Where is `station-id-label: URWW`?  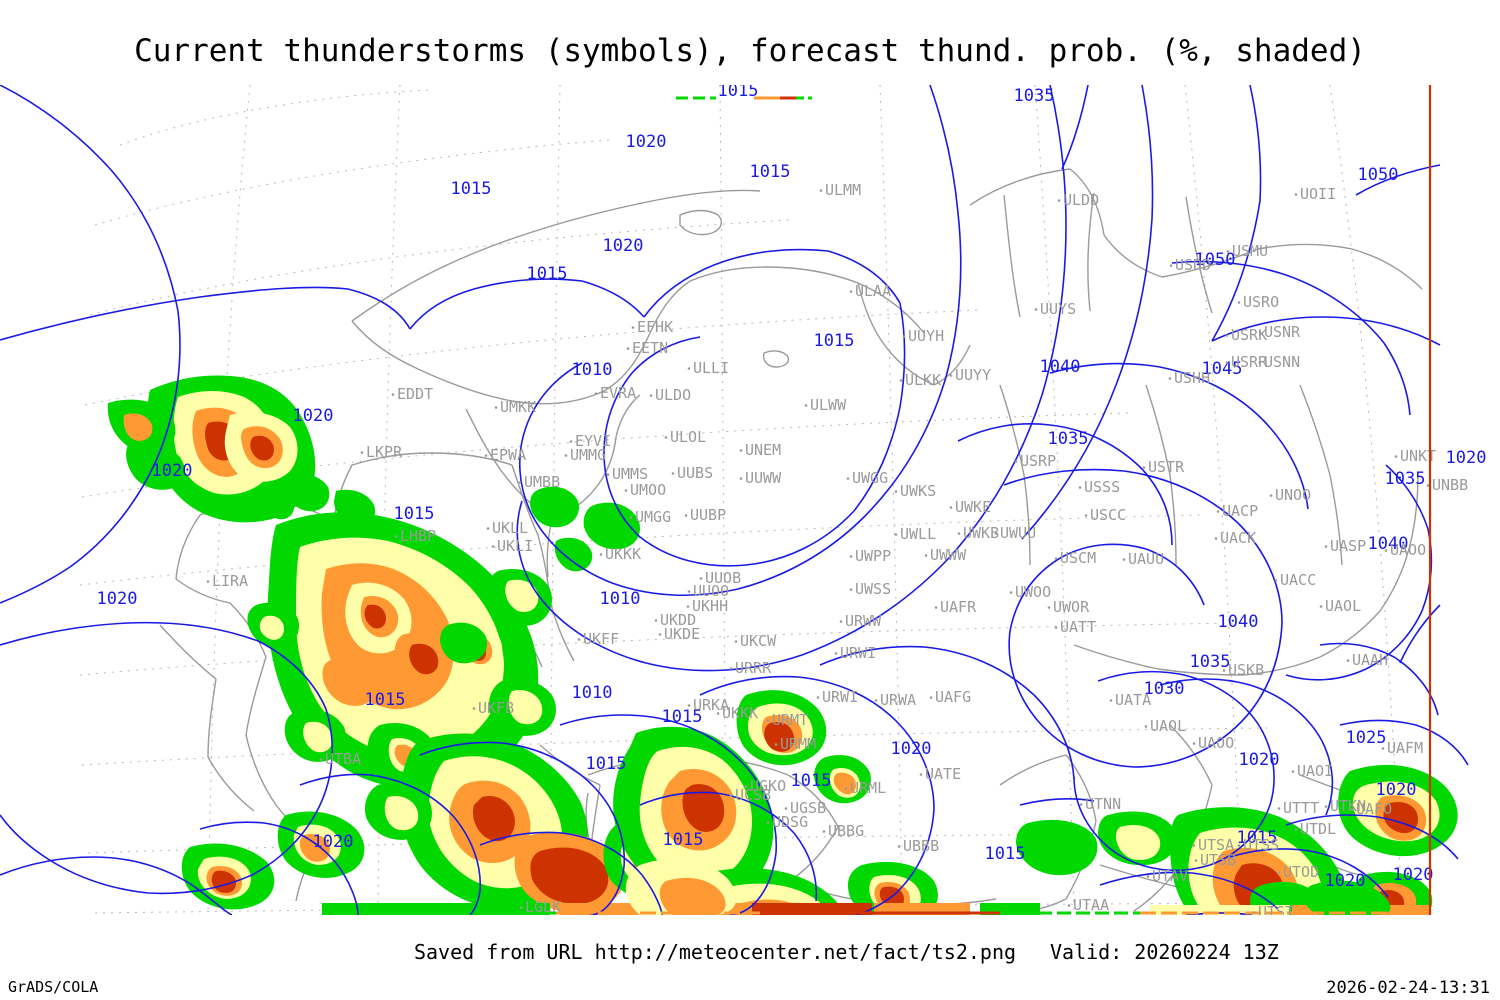 station-id-label: URWW is located at coordinates (863, 621).